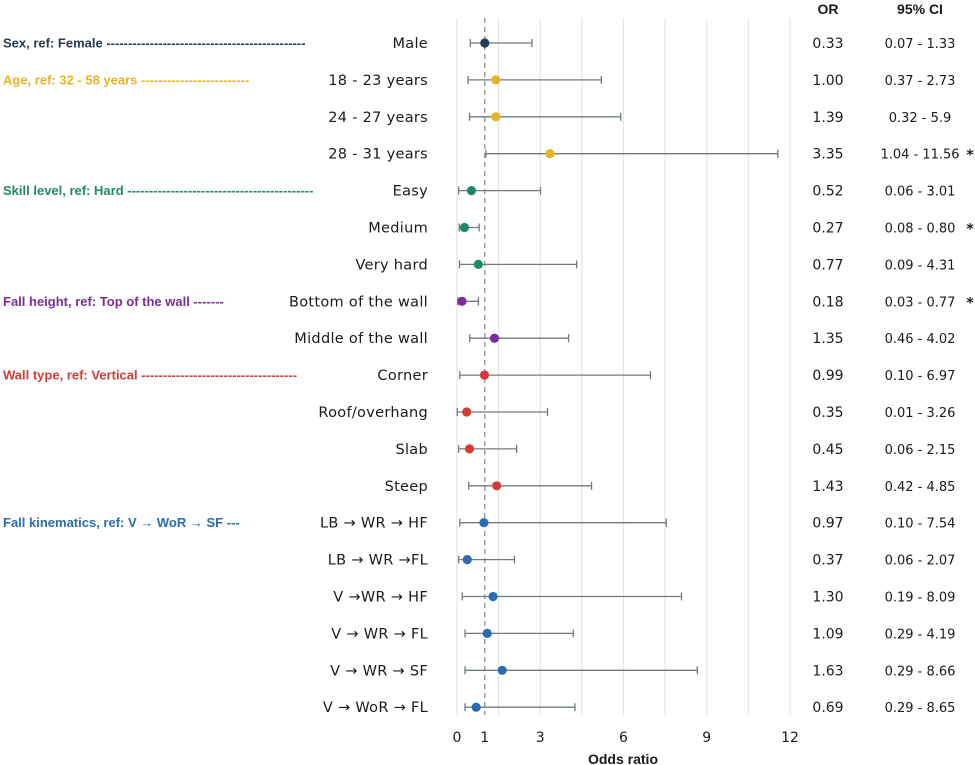 This screenshot has width=975, height=765. Describe the element at coordinates (374, 524) in the screenshot. I see `row-label: LB → WR → HF` at that location.